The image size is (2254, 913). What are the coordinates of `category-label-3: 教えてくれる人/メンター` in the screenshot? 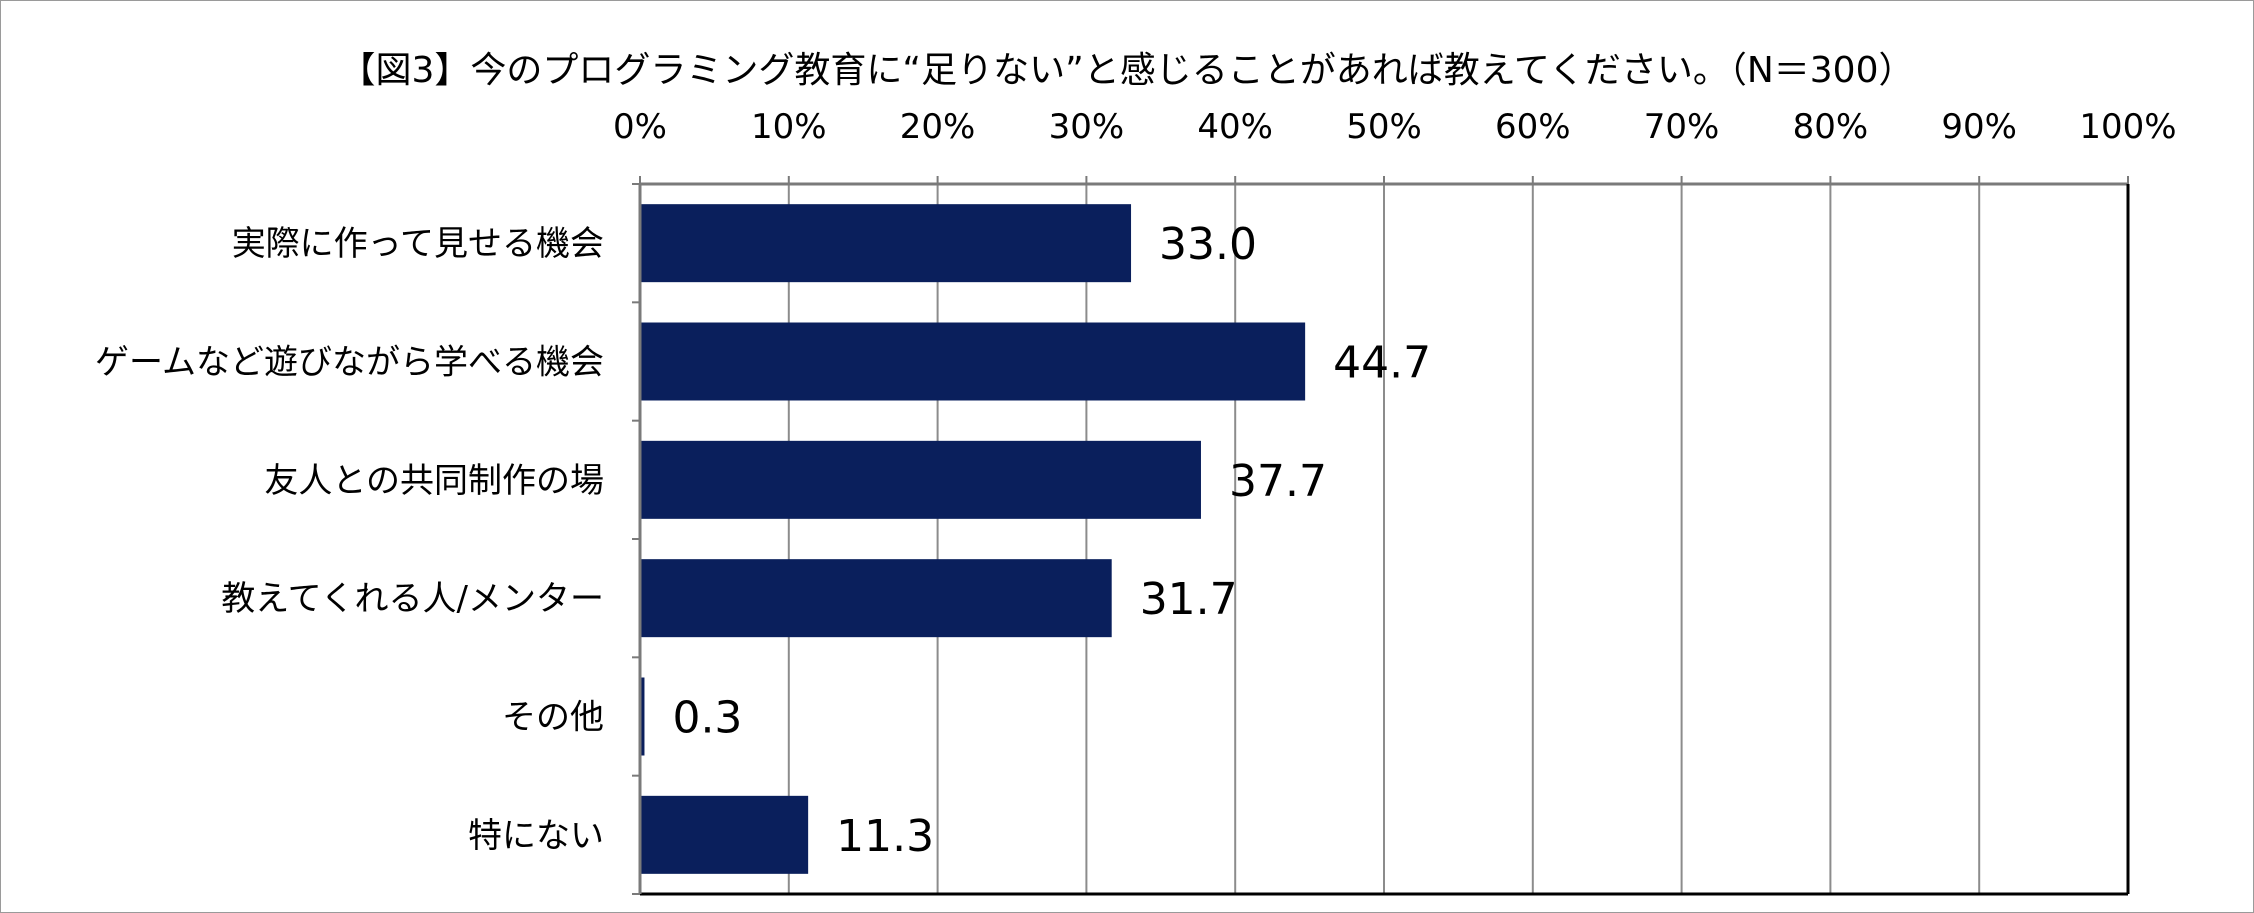 It's located at (412, 599).